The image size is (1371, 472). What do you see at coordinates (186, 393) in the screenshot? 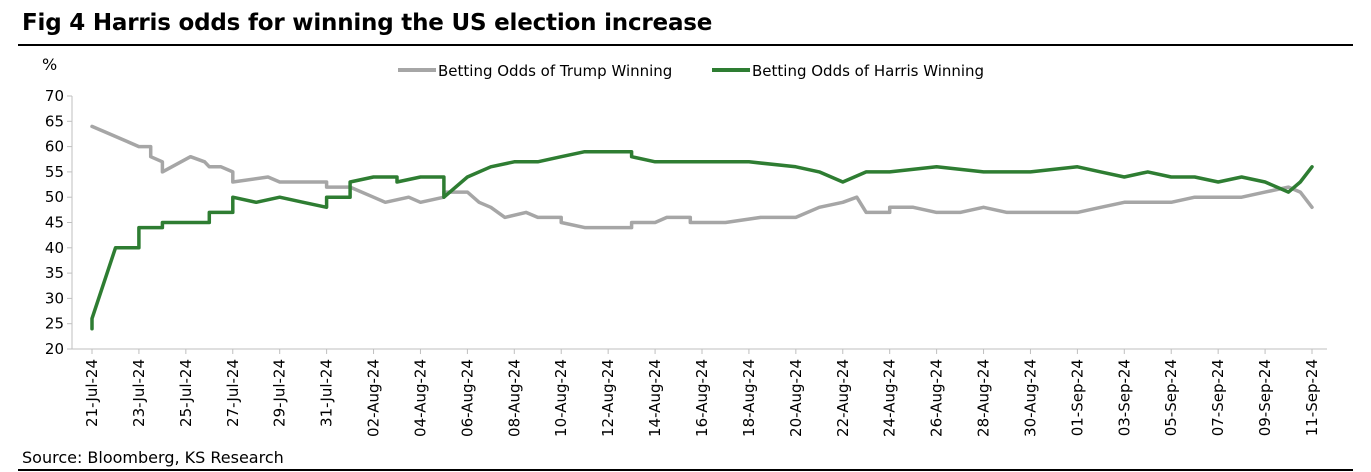
I see `x-tick-label: 25-Jul-24` at bounding box center [186, 393].